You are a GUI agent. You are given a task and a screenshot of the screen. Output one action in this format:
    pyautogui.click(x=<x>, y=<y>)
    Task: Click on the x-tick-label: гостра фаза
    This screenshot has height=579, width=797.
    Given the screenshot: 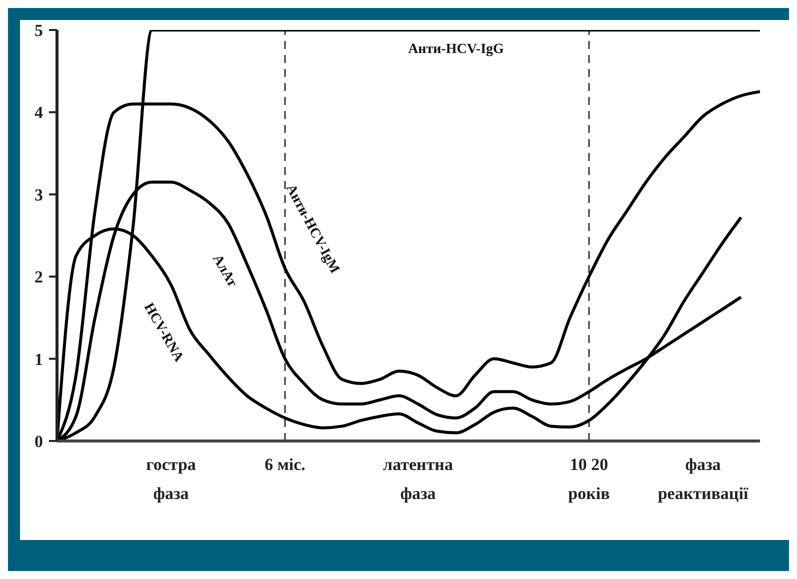 What is the action you would take?
    pyautogui.click(x=171, y=479)
    